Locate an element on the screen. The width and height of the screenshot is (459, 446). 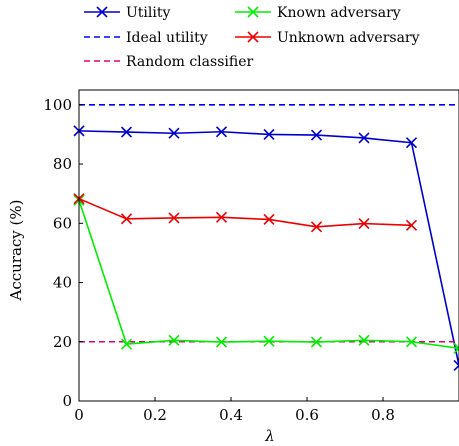
legend-item-unknown-adversary: Unknown adversary is located at coordinates (327, 38).